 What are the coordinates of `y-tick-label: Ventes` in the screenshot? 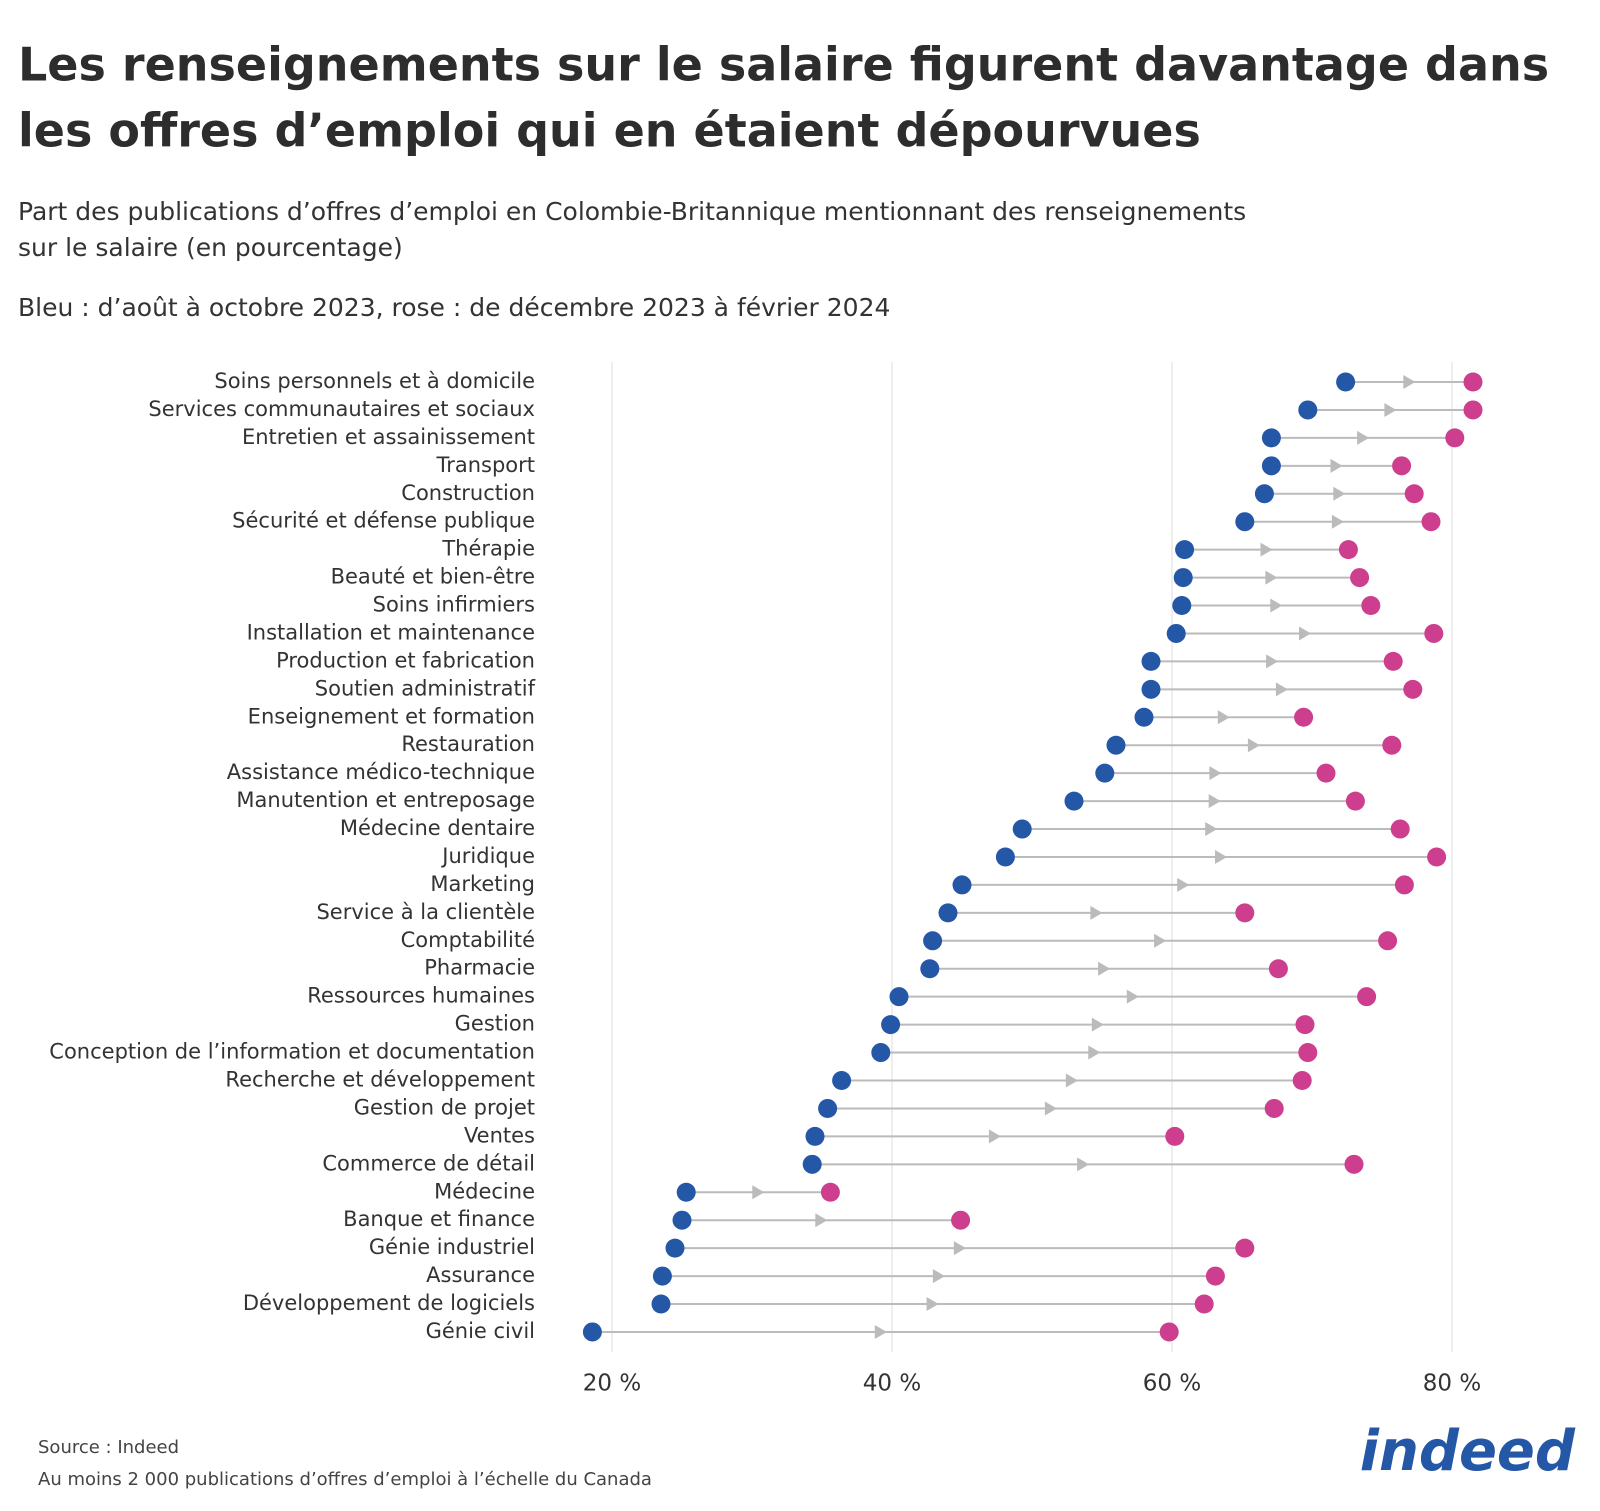 It's located at (499, 1135).